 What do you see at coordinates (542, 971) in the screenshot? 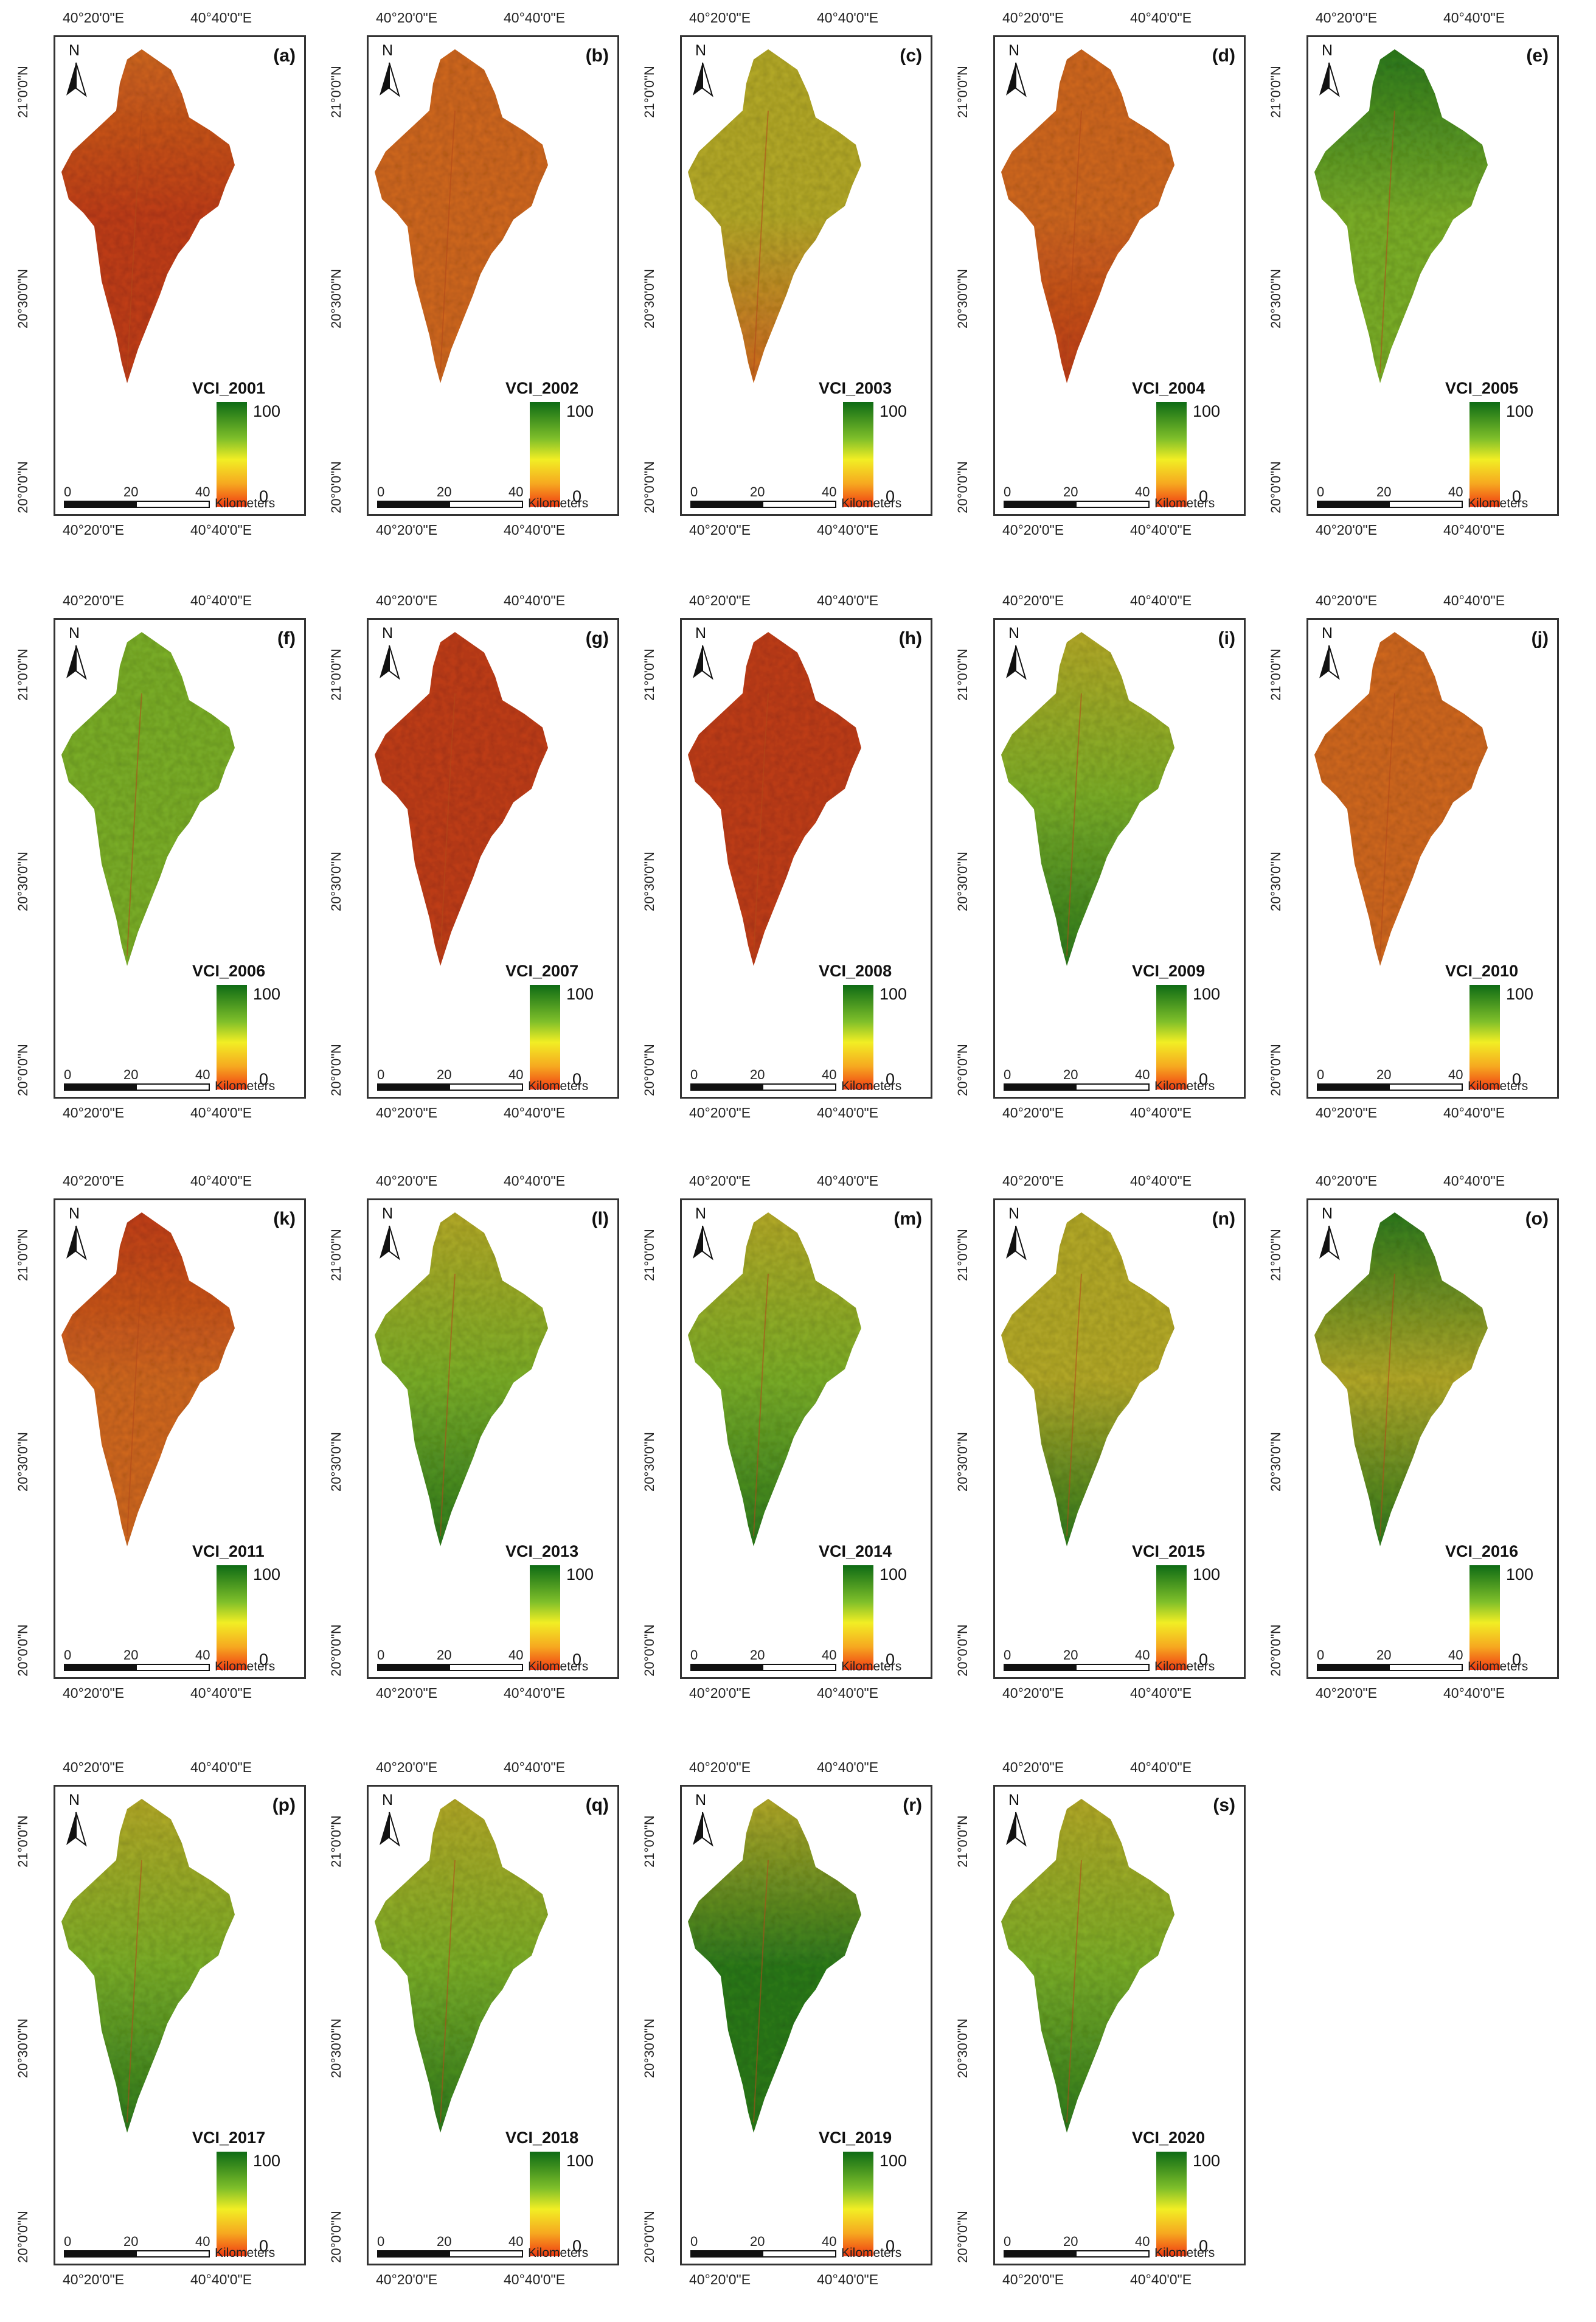
I see `vci-year-label: VCI_2007` at bounding box center [542, 971].